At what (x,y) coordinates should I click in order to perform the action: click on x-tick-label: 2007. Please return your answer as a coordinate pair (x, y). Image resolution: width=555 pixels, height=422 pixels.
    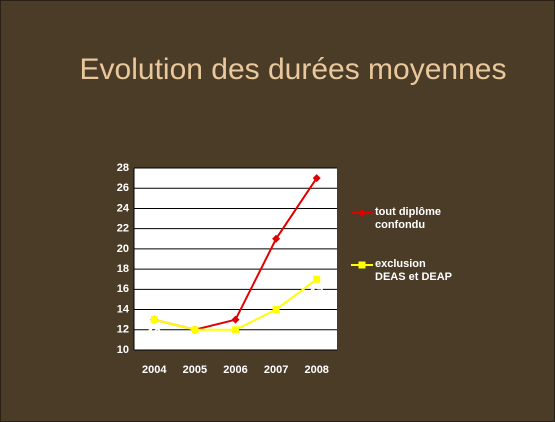
    Looking at the image, I should click on (276, 370).